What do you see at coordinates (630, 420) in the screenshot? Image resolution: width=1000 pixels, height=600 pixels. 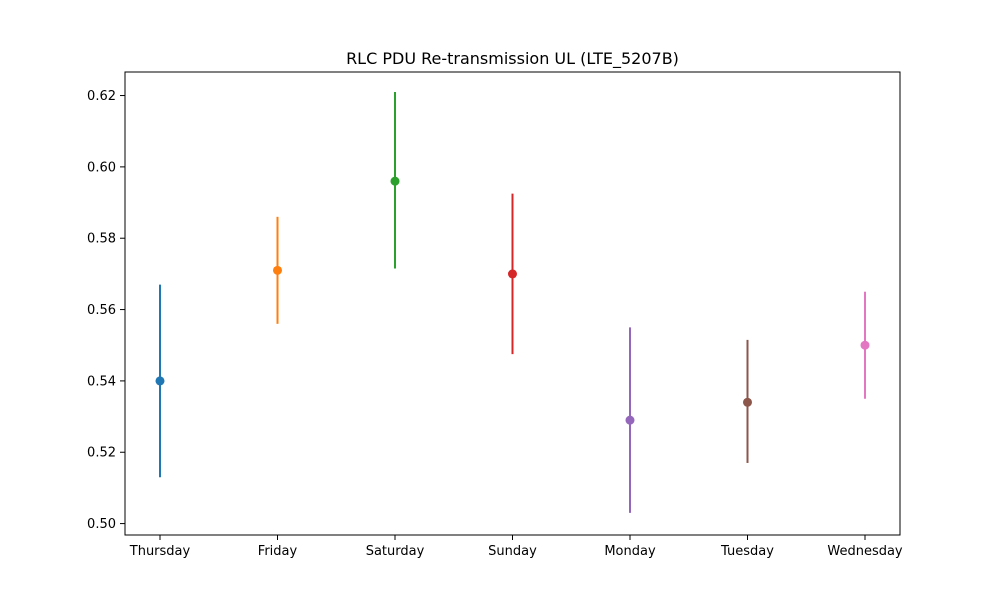 I see `data-point-monday` at bounding box center [630, 420].